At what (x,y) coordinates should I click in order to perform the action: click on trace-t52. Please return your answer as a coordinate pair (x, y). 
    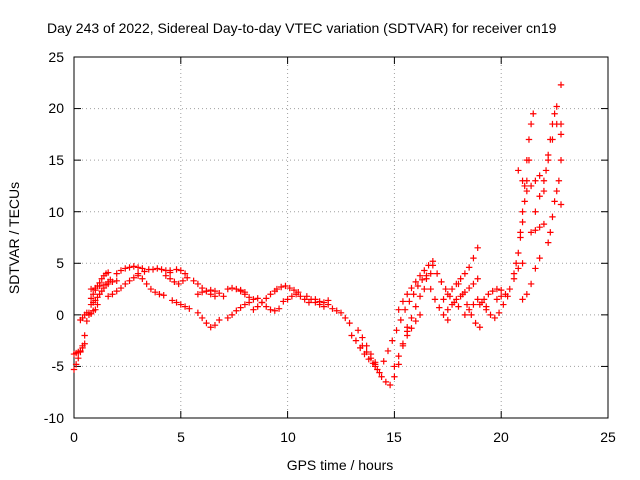
    Looking at the image, I should click on (561, 144).